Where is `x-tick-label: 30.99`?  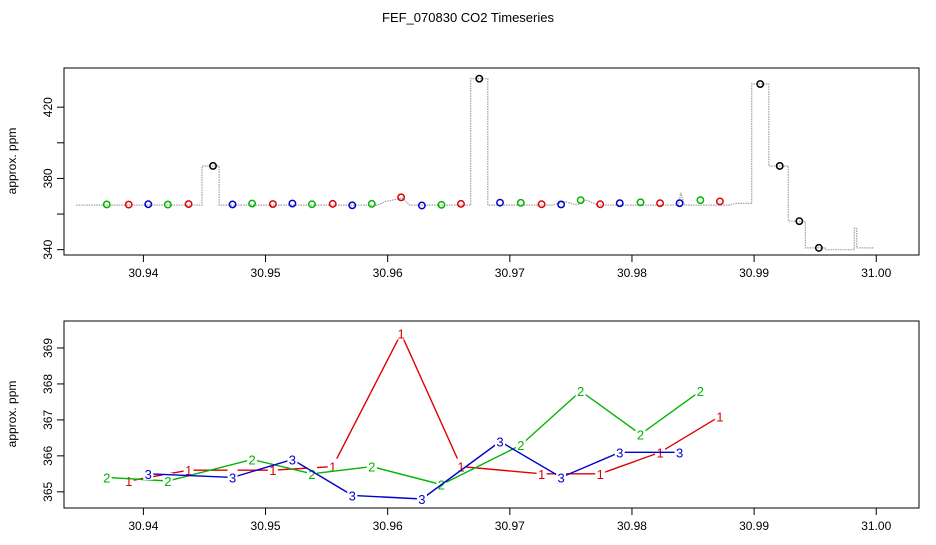 x-tick-label: 30.99 is located at coordinates (754, 526).